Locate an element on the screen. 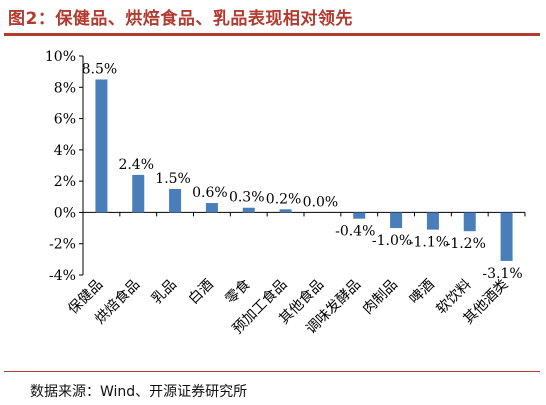 The width and height of the screenshot is (546, 405). y-tick-label: 0% is located at coordinates (65, 213).